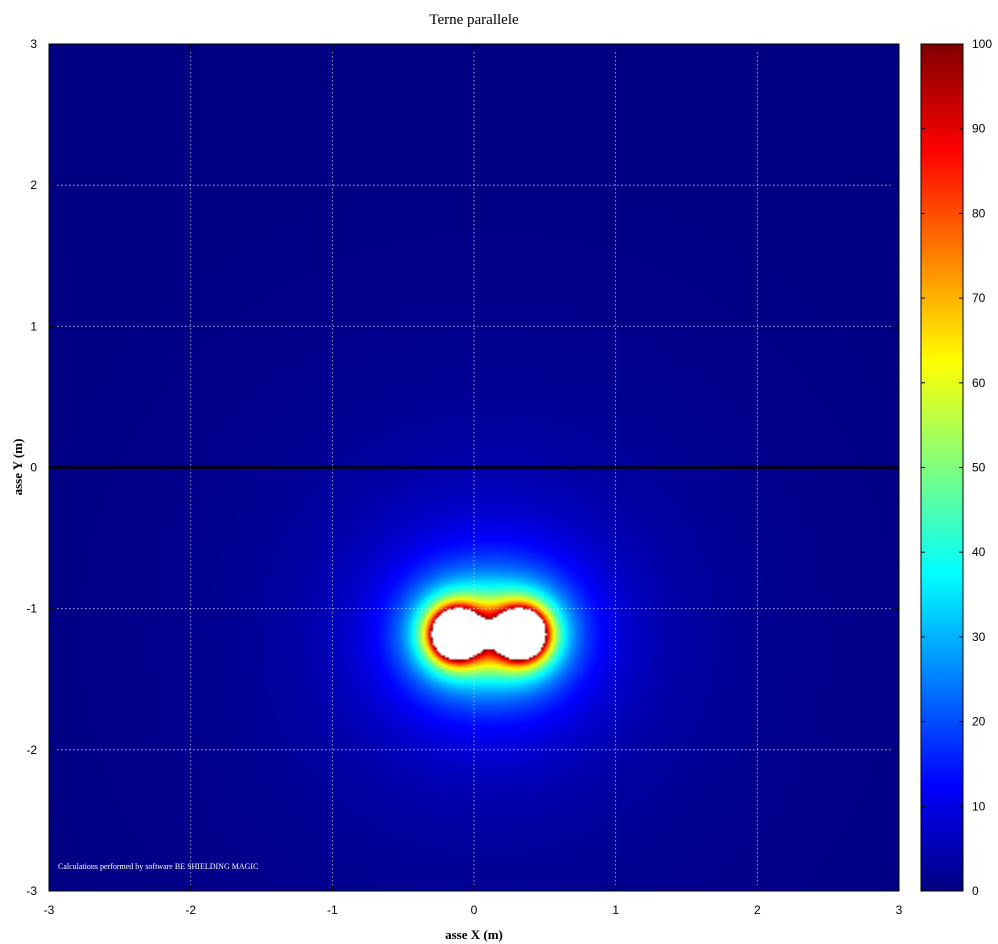  Describe the element at coordinates (332, 910) in the screenshot. I see `x-tick-label: -1` at that location.